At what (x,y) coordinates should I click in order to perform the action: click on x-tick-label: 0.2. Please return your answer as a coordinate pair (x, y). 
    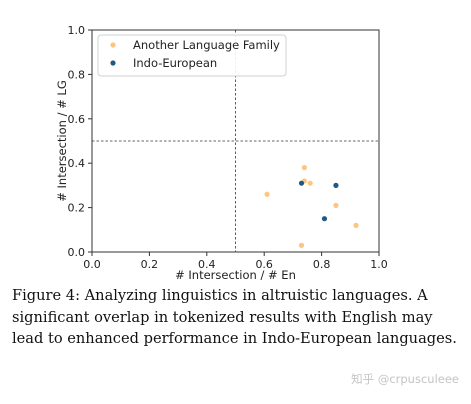
    Looking at the image, I should click on (150, 264).